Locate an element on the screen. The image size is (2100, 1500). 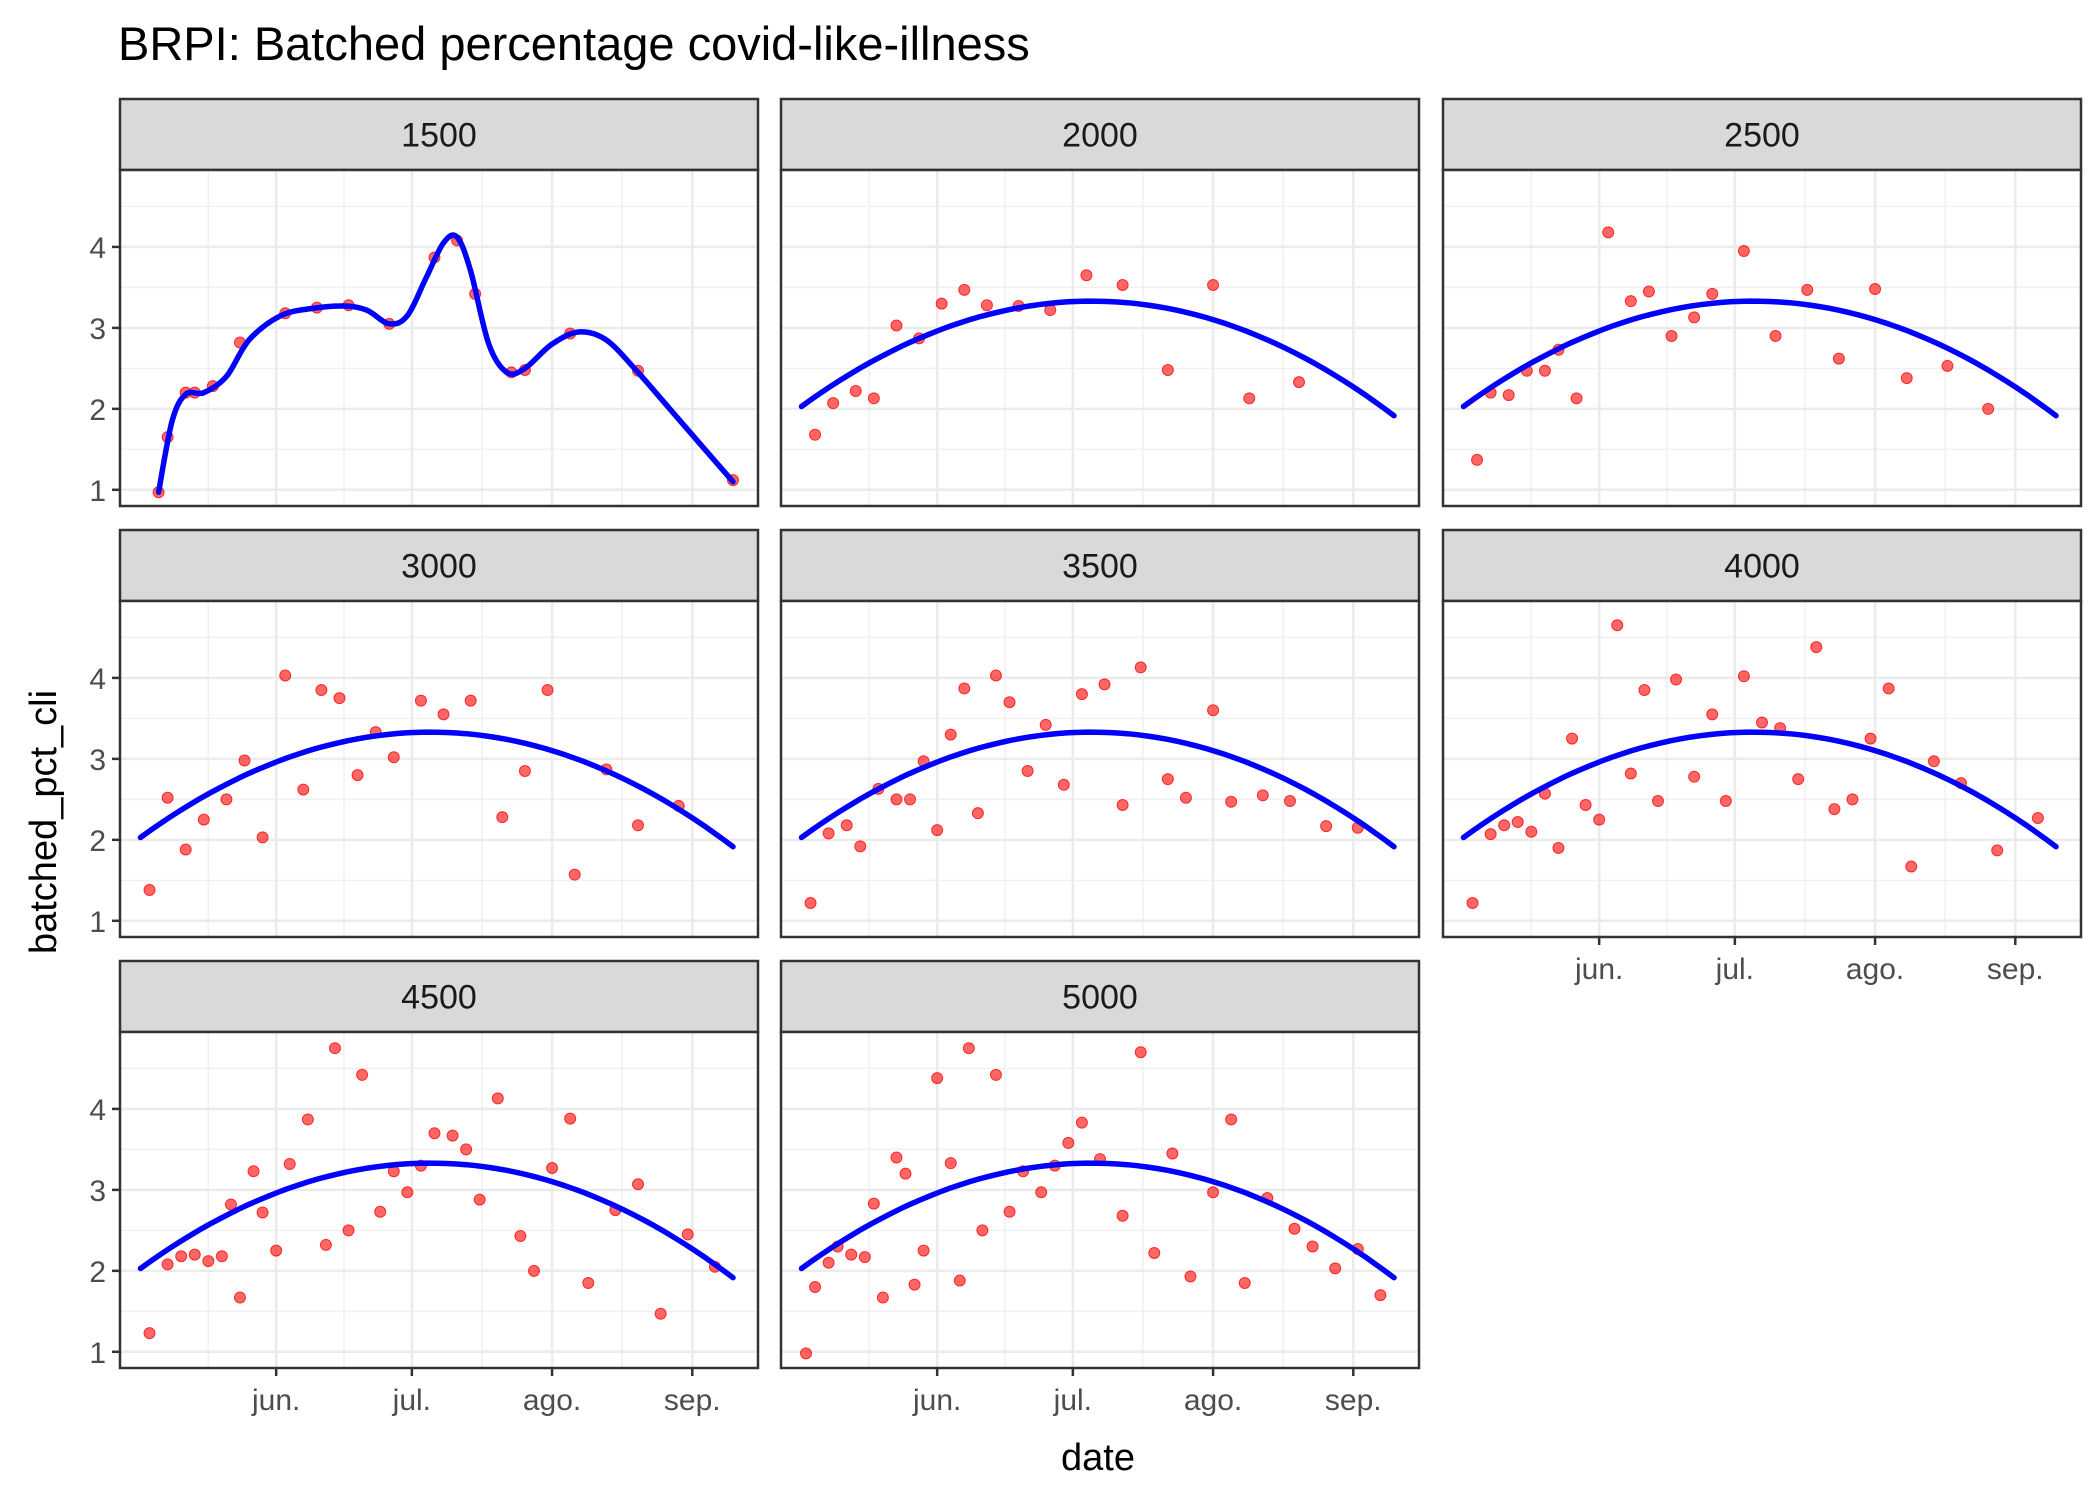
x-tick-label: sep. is located at coordinates (2015, 969).